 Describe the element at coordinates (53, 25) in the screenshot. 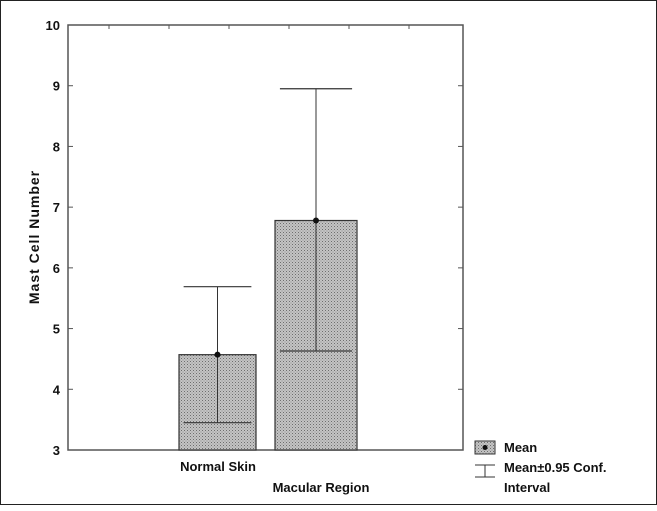

I see `y-tick-label: 10` at that location.